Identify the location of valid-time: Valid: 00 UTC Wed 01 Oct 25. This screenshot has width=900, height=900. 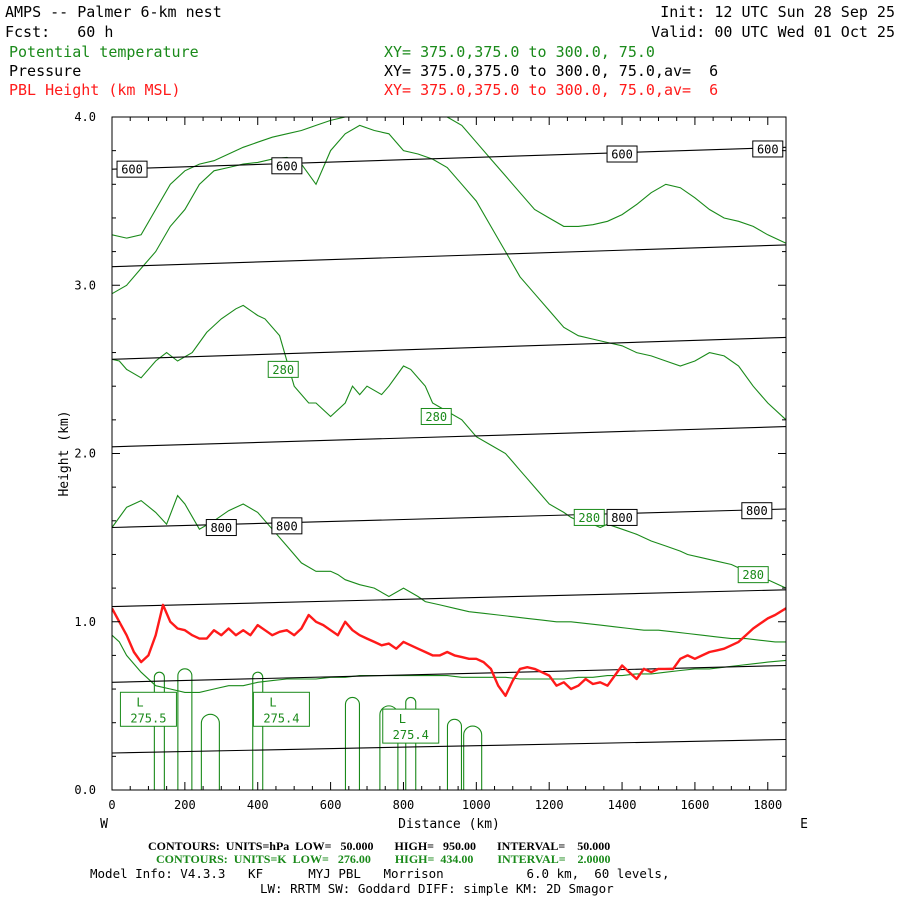
(773, 32).